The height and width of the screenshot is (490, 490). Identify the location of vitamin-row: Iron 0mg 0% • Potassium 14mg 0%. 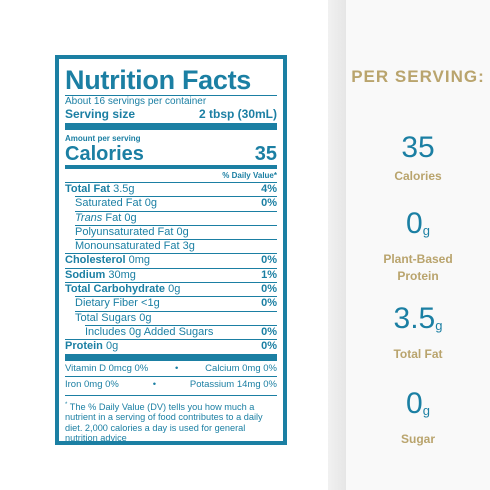
(171, 383).